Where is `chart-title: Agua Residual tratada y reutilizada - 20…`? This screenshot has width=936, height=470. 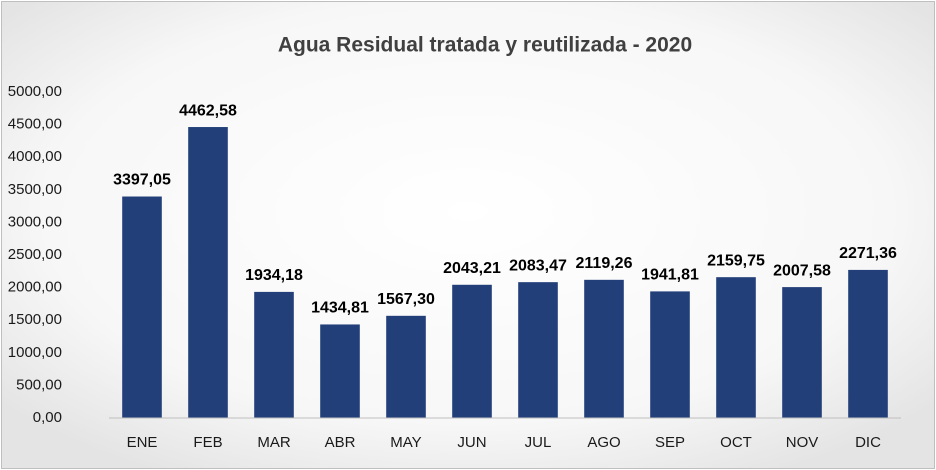 chart-title: Agua Residual tratada y reutilizada - 20… is located at coordinates (485, 45).